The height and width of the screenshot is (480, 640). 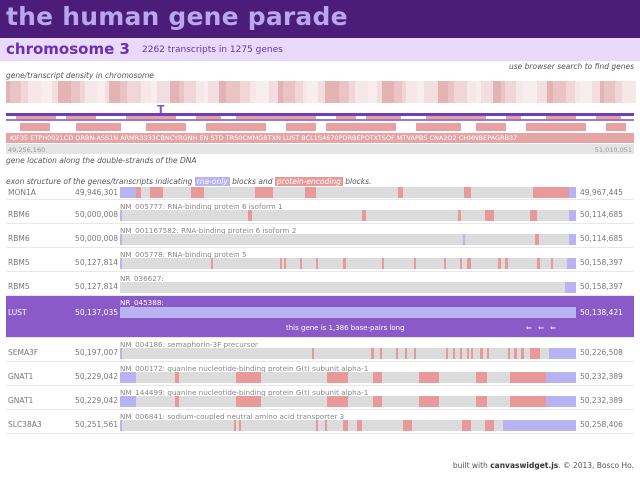 I want to click on transcript-row: MON1A 49,946,301 49,967,445, so click(x=320, y=193).